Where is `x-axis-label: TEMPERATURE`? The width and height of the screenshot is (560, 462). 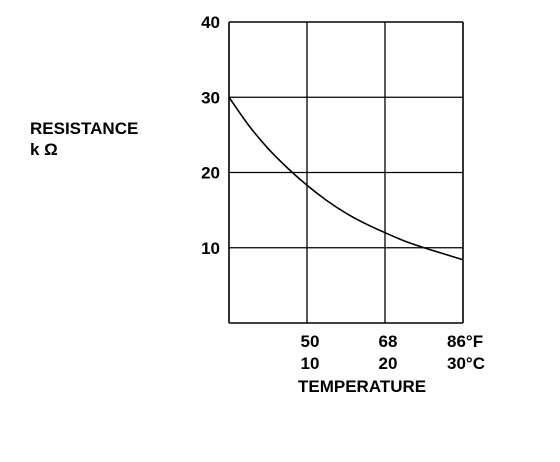
x-axis-label: TEMPERATURE is located at coordinates (362, 386).